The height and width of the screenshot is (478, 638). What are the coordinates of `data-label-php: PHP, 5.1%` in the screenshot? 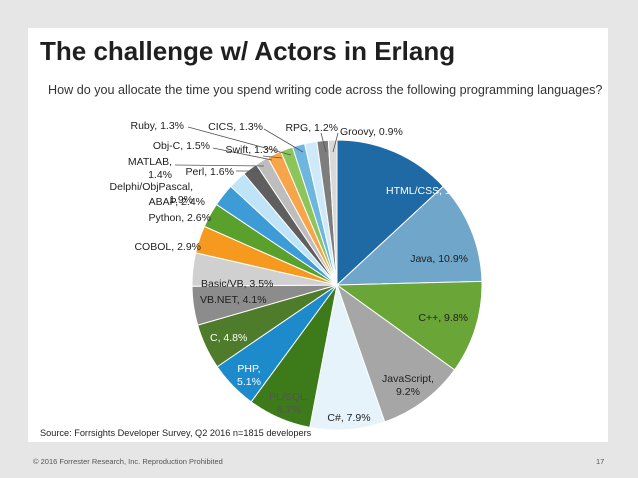 It's located at (249, 375).